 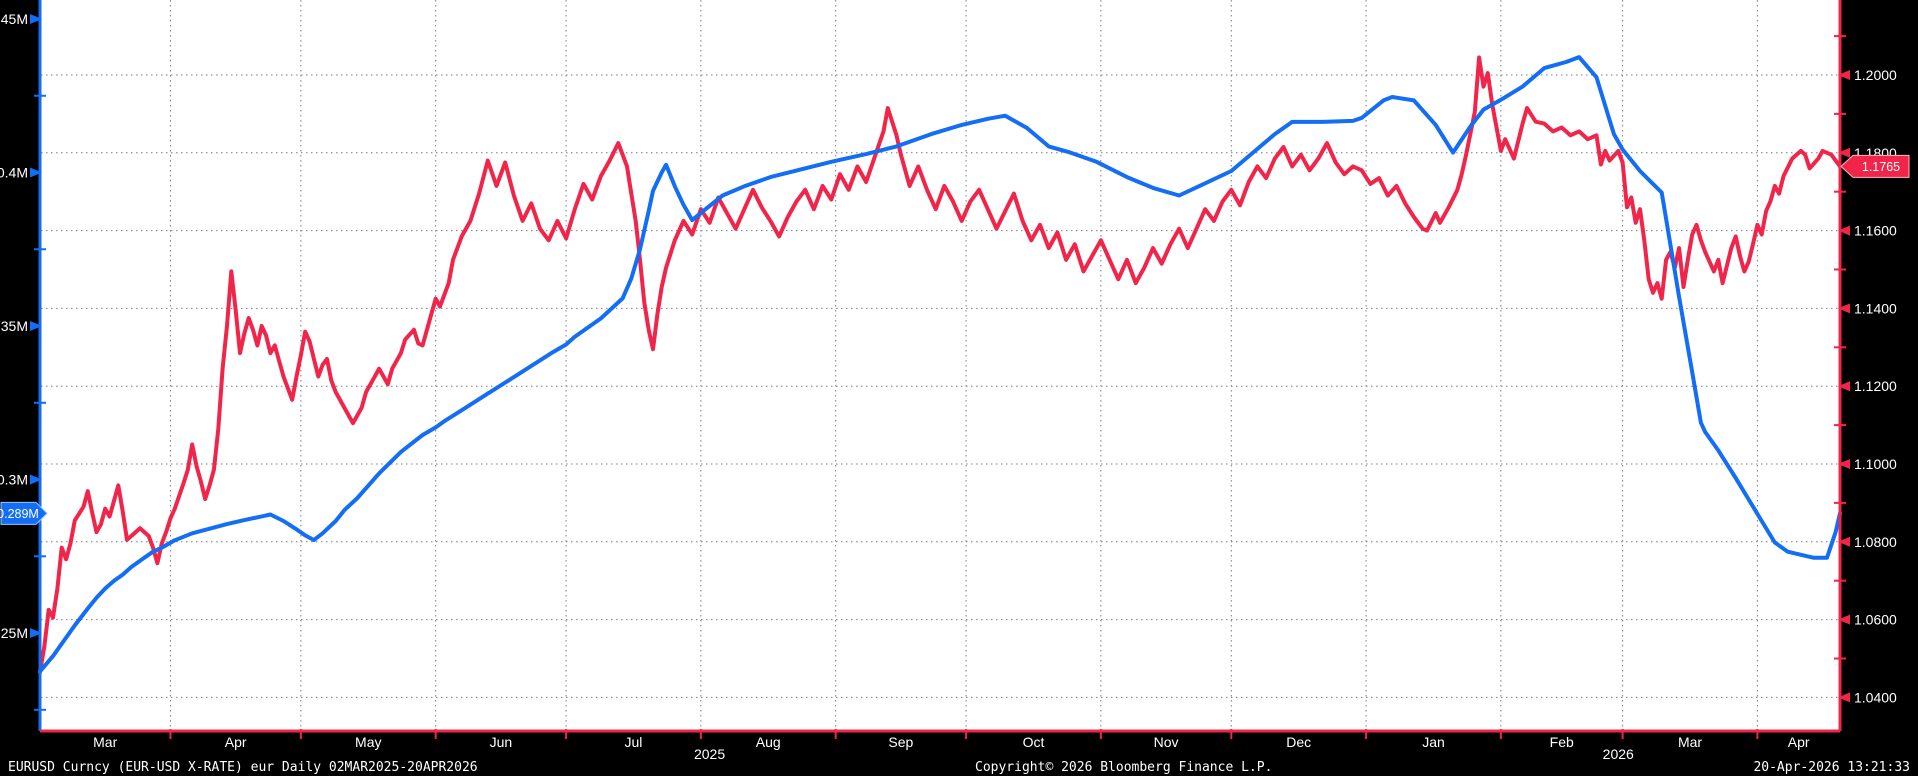 What do you see at coordinates (14, 480) in the screenshot?
I see `y-axis-left-label: 0.3M` at bounding box center [14, 480].